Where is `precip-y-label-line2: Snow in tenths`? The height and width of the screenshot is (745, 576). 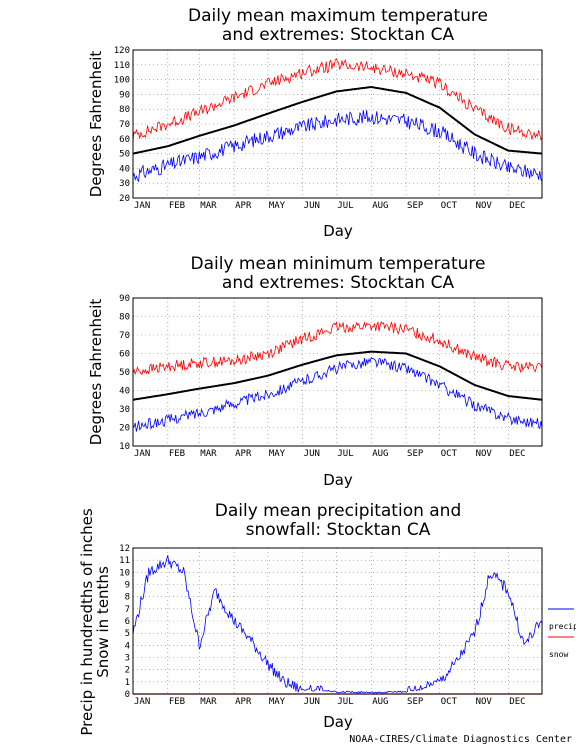
precip-y-label-line2: Snow in tenths is located at coordinates (103, 622).